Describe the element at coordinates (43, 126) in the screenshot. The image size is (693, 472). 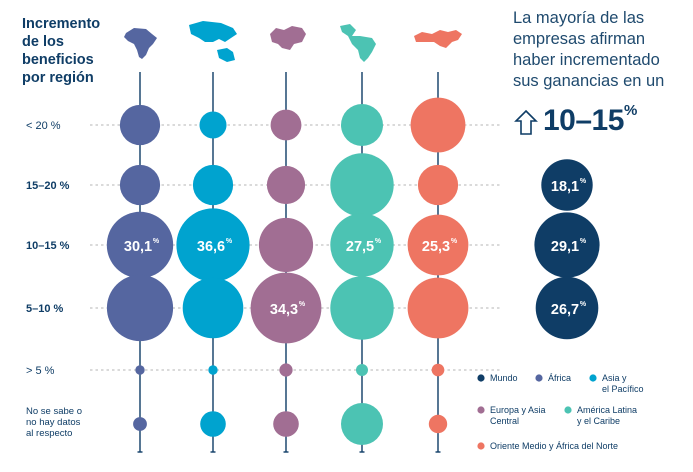
I see `row-label: < 20 %` at that location.